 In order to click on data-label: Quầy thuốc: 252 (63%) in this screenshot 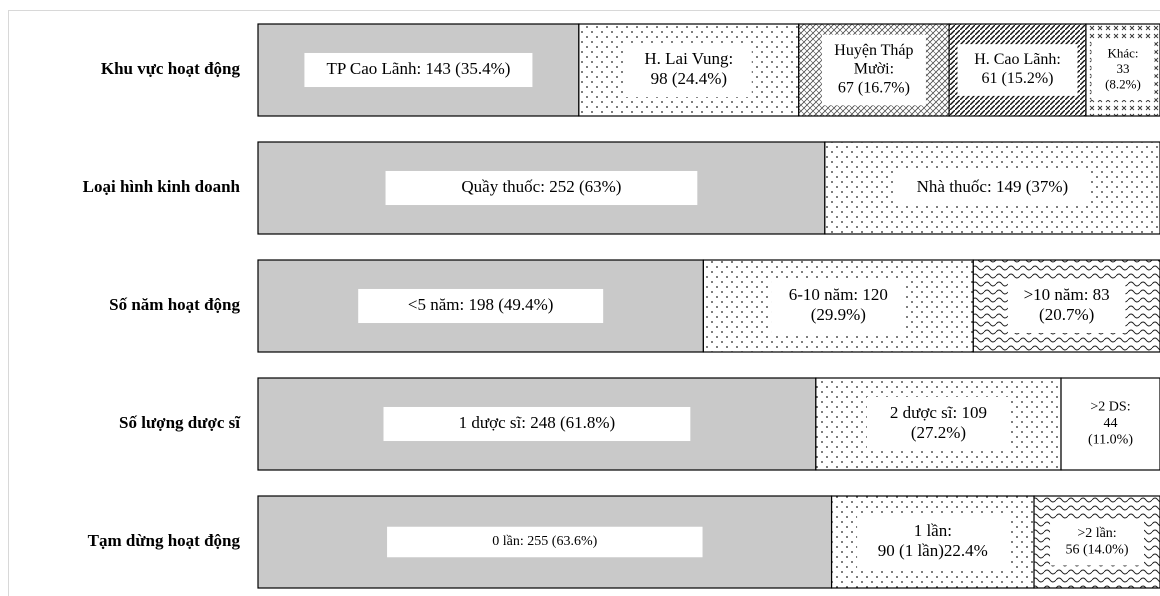, I will do `click(541, 186)`.